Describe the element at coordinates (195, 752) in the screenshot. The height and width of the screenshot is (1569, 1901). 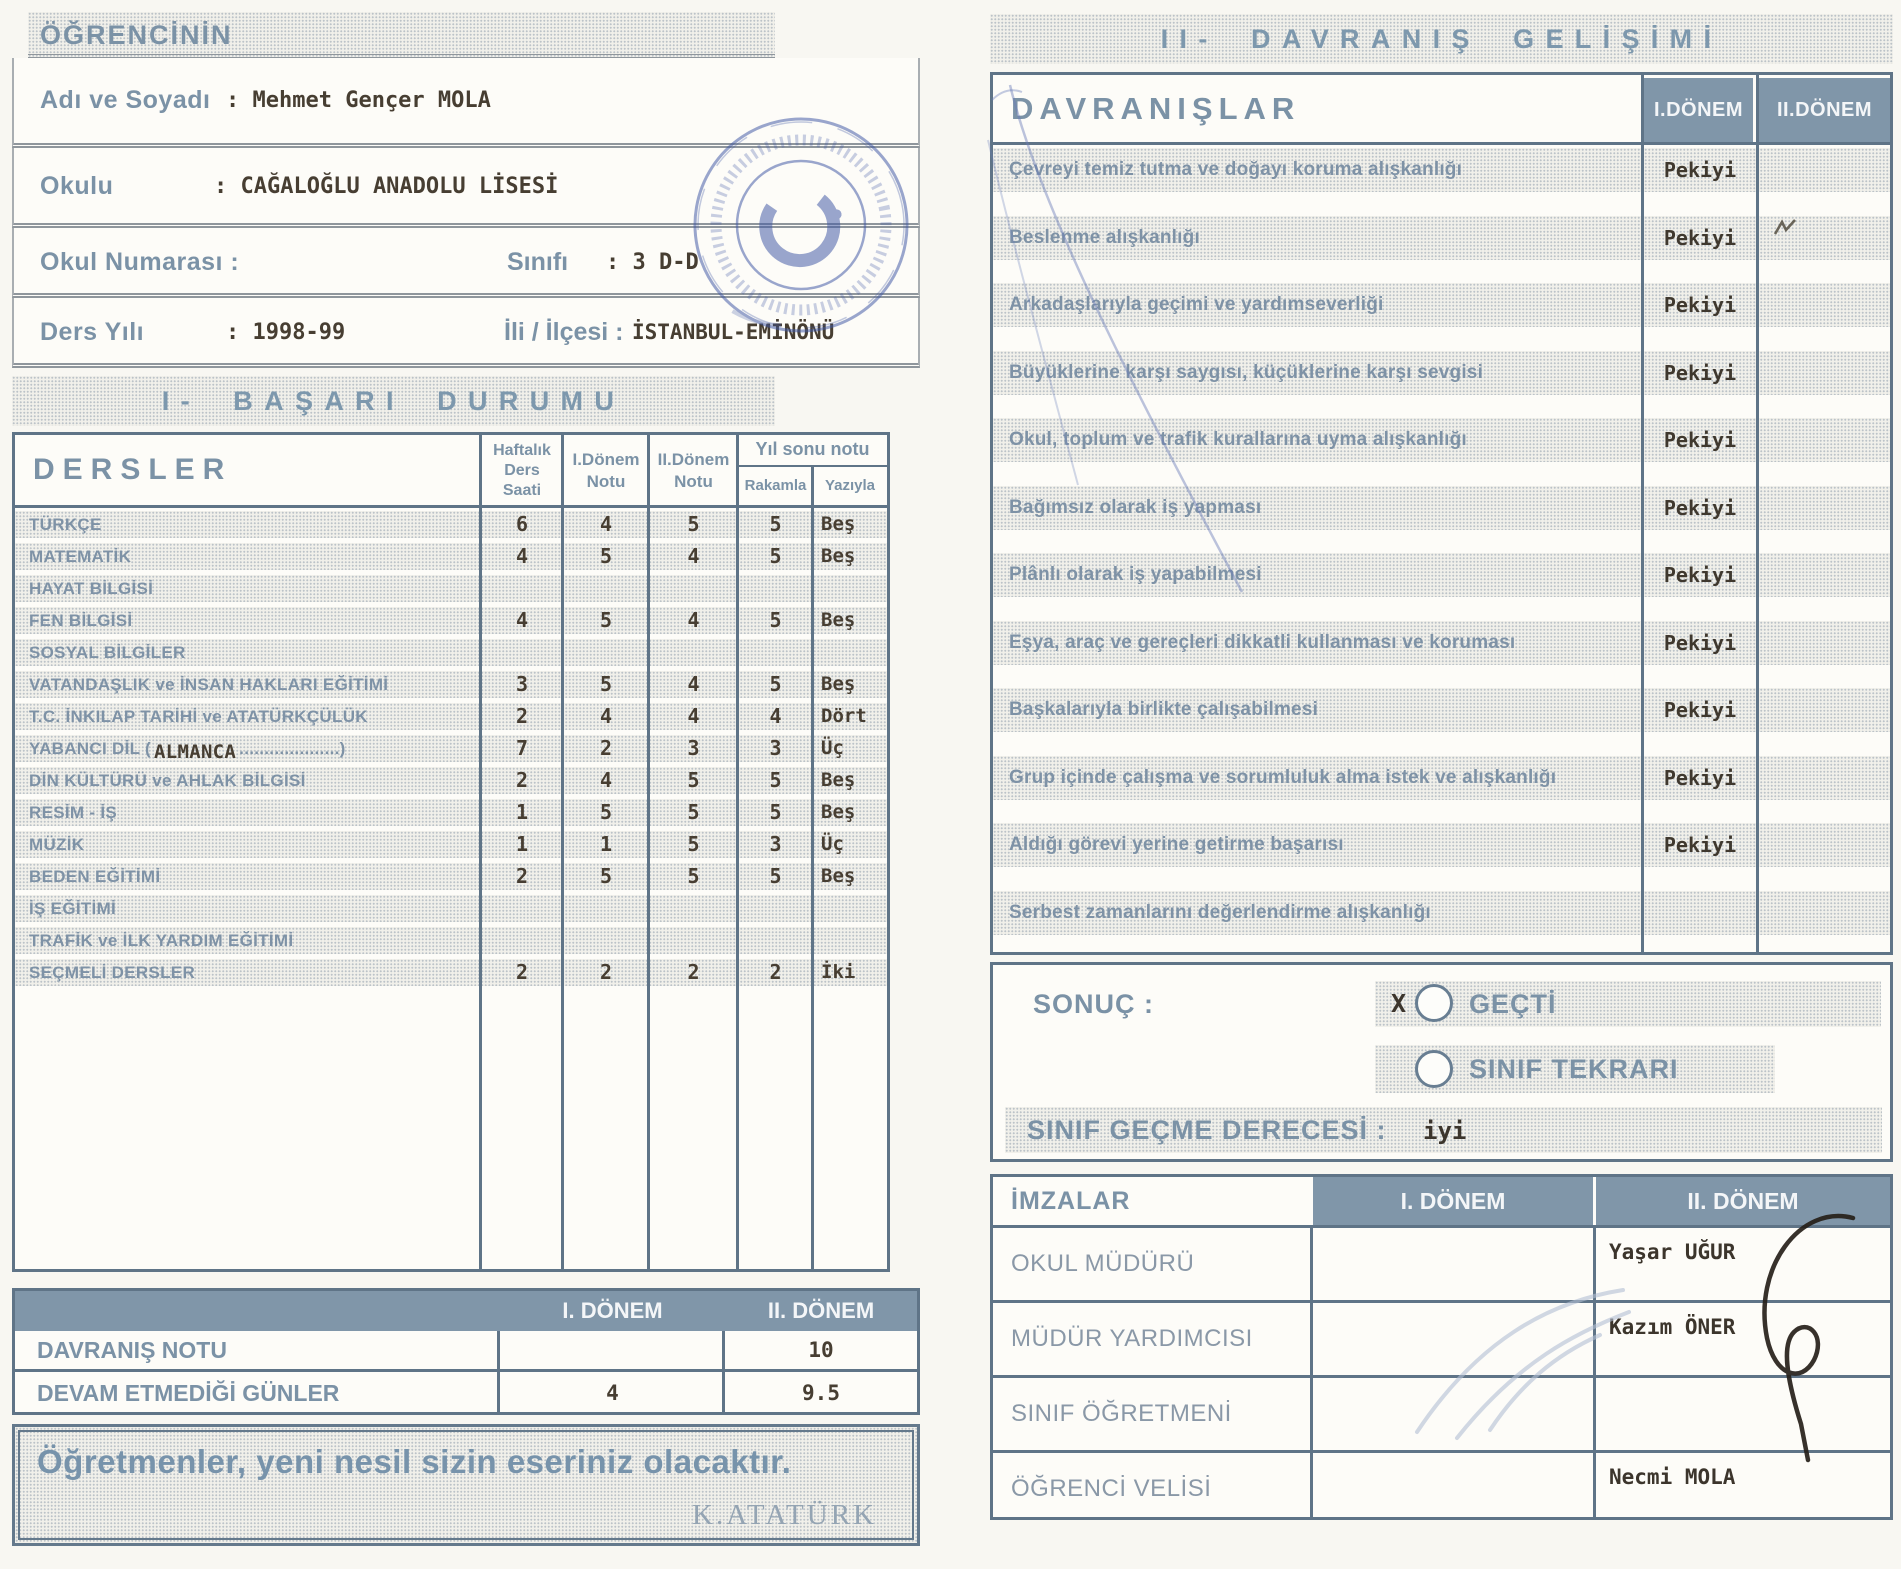
I see `language-typed-value: ALMANCA` at that location.